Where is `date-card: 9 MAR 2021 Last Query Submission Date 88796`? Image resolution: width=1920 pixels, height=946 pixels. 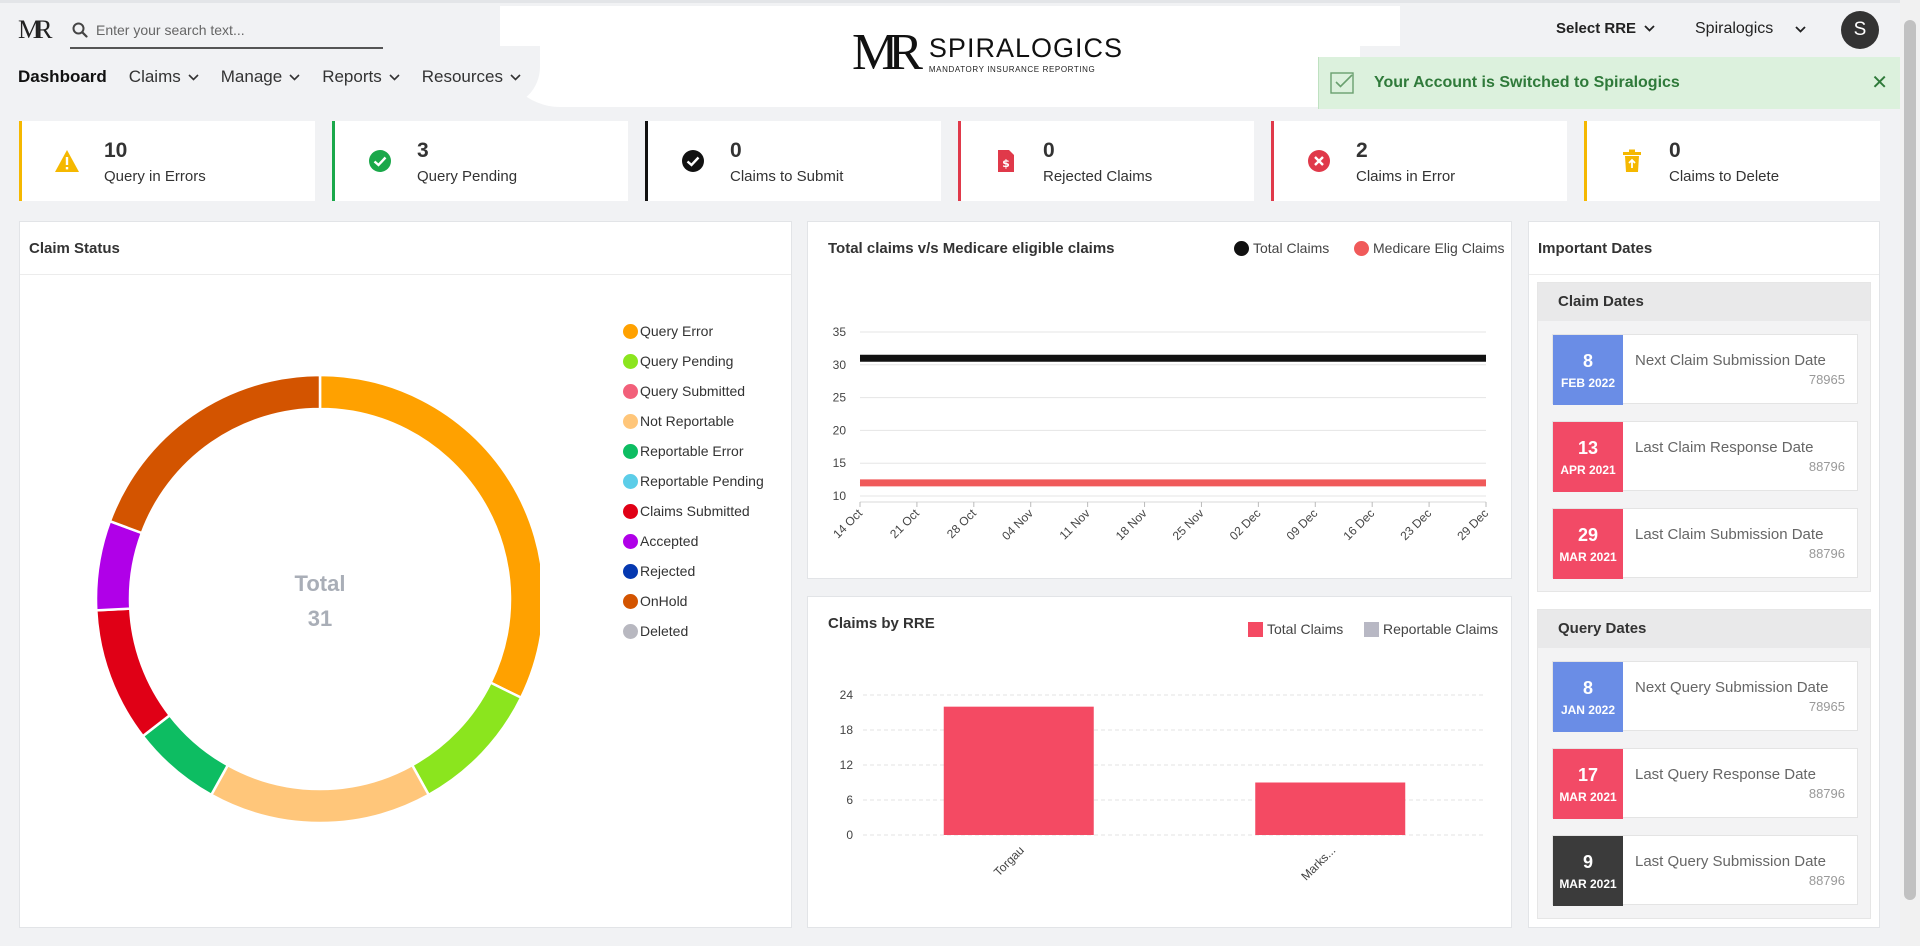
date-card: 9 MAR 2021 Last Query Submission Date 88796 is located at coordinates (1705, 870).